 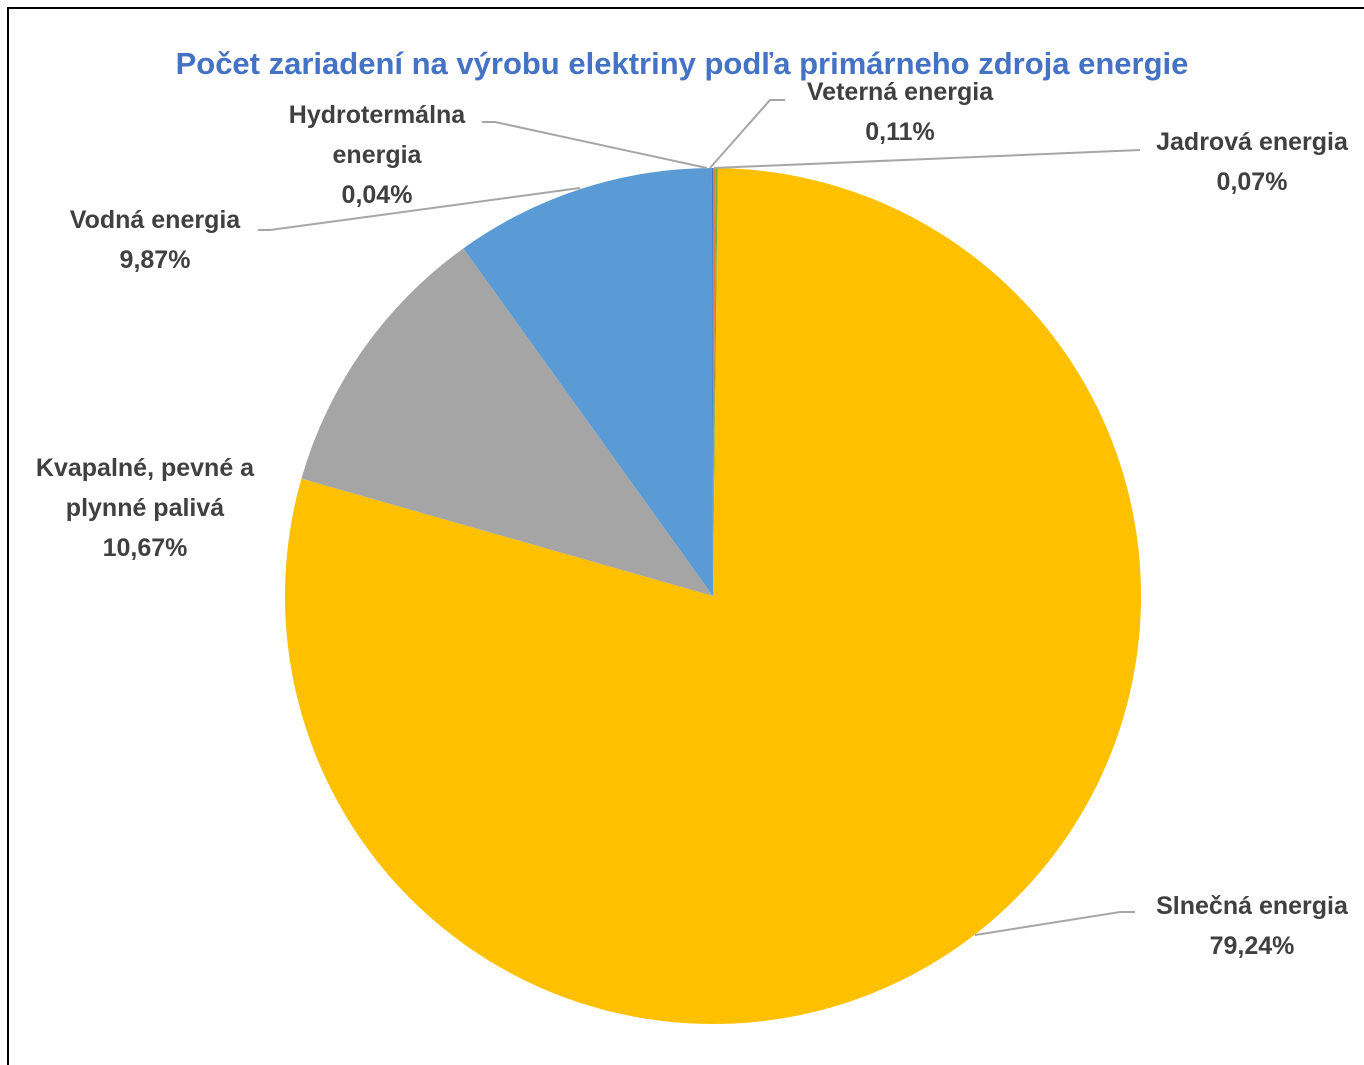 What do you see at coordinates (155, 220) in the screenshot?
I see `category-label: Vodná energia` at bounding box center [155, 220].